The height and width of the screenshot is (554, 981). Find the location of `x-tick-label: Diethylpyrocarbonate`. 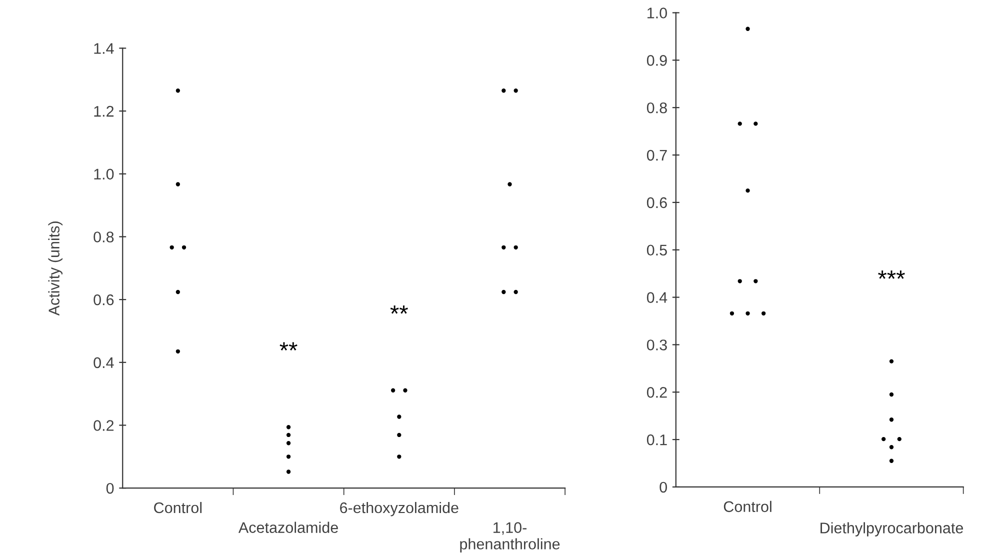

x-tick-label: Diethylpyrocarbonate is located at coordinates (891, 529).